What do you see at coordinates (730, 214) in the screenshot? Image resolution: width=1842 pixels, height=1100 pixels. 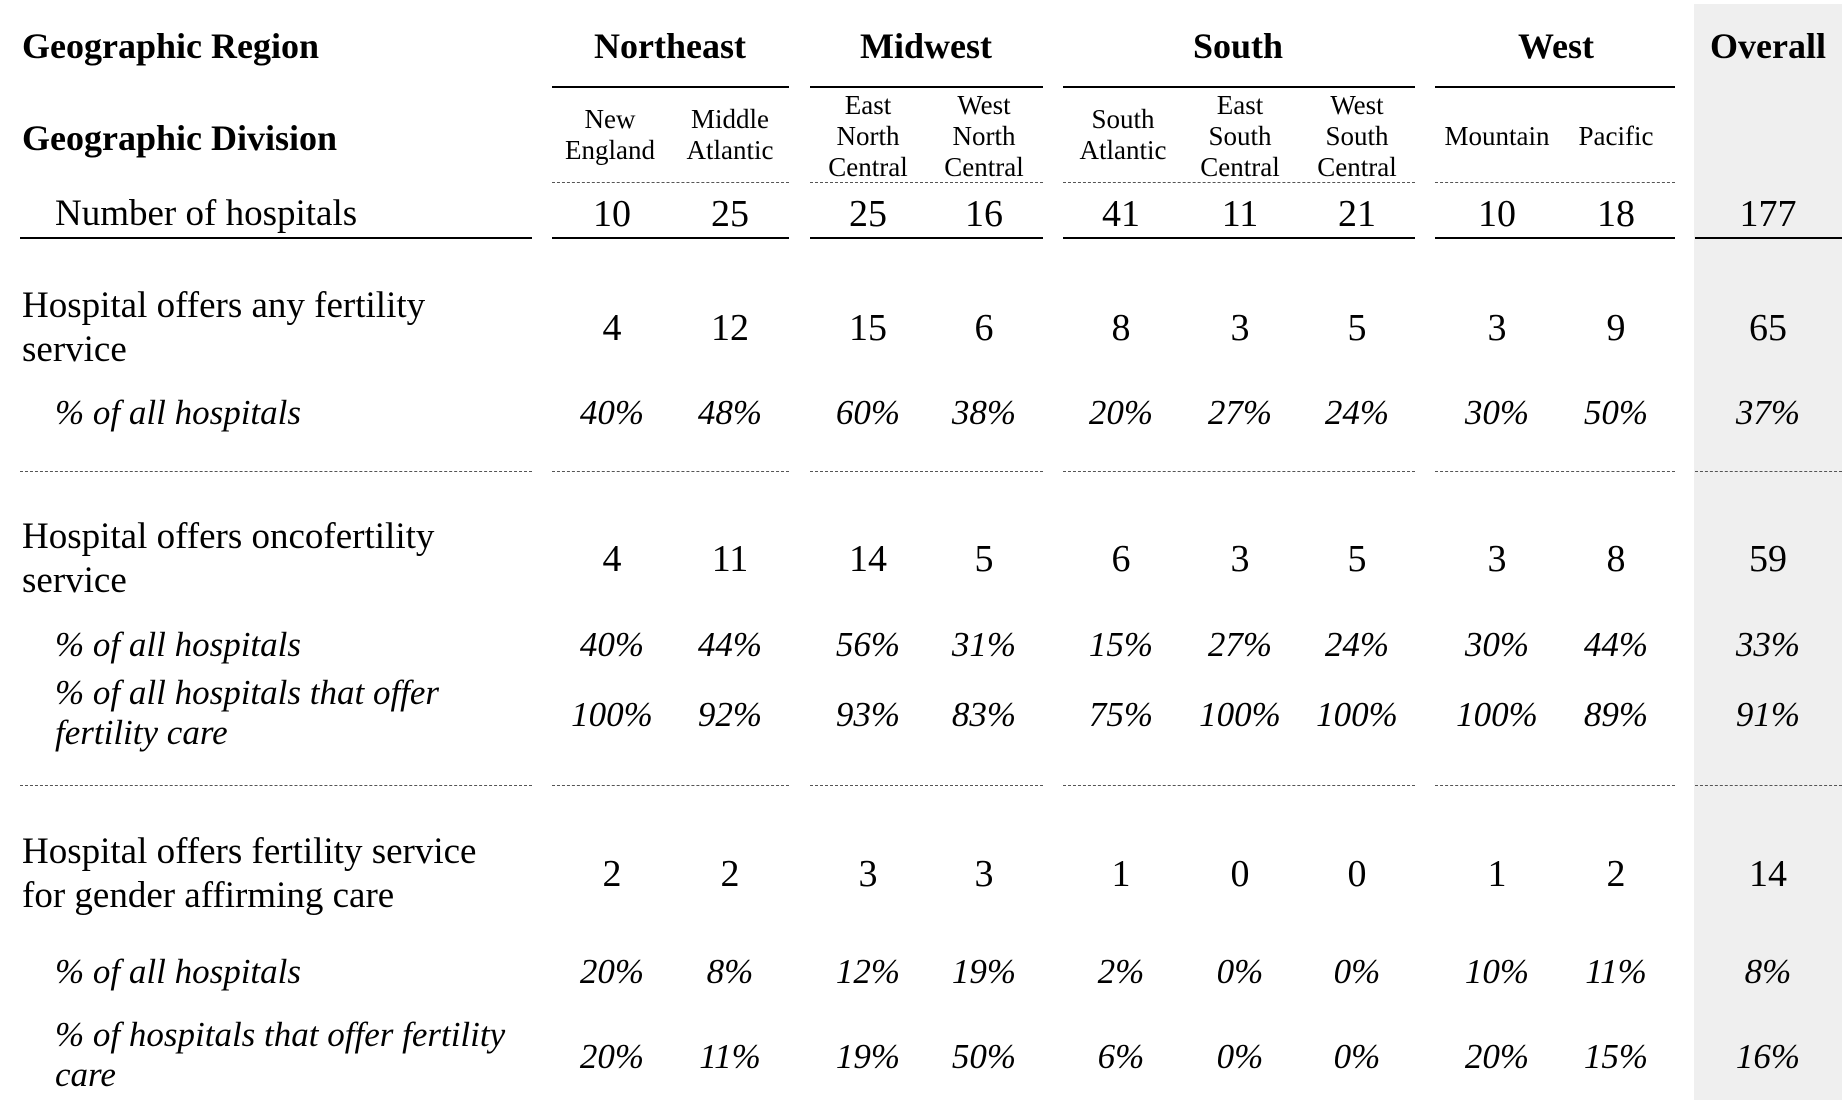 I see `hospitals-middle-atlantic: 25` at bounding box center [730, 214].